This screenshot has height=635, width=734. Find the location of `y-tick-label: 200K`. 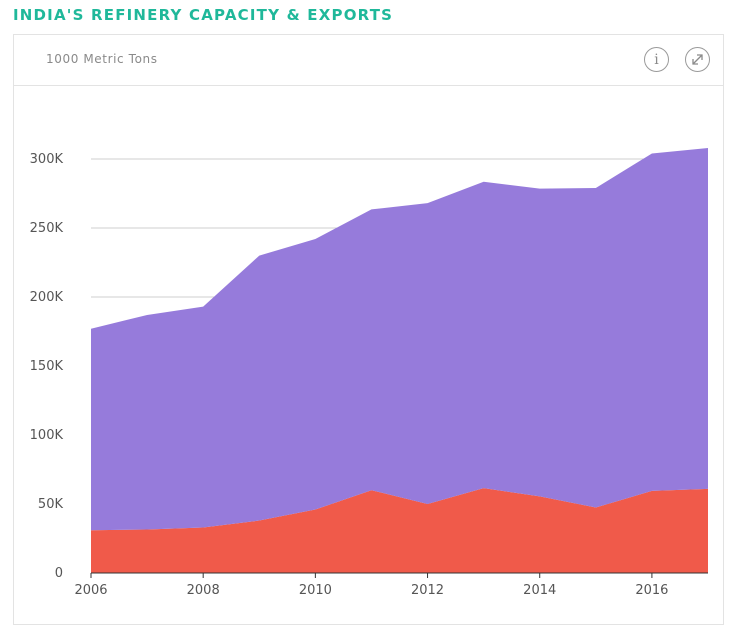

y-tick-label: 200K is located at coordinates (47, 297).